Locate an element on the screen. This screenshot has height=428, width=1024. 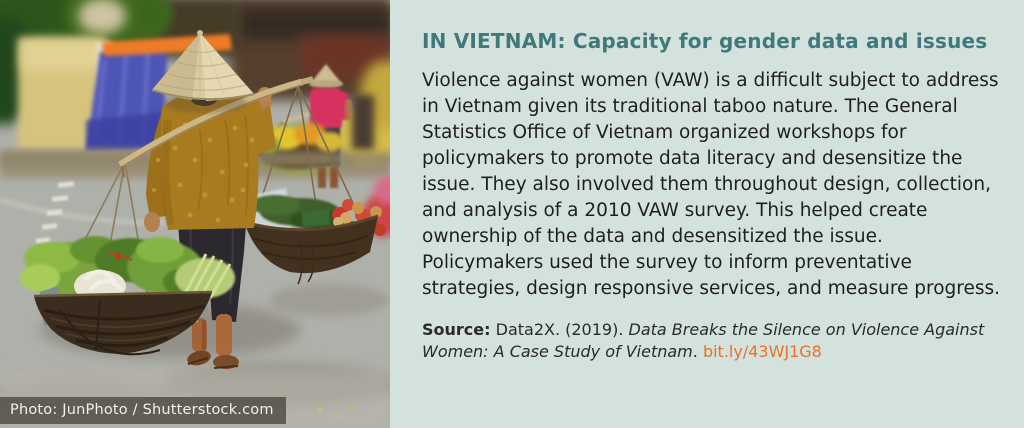
source-publisher: Data2X. (2019). is located at coordinates (559, 329).